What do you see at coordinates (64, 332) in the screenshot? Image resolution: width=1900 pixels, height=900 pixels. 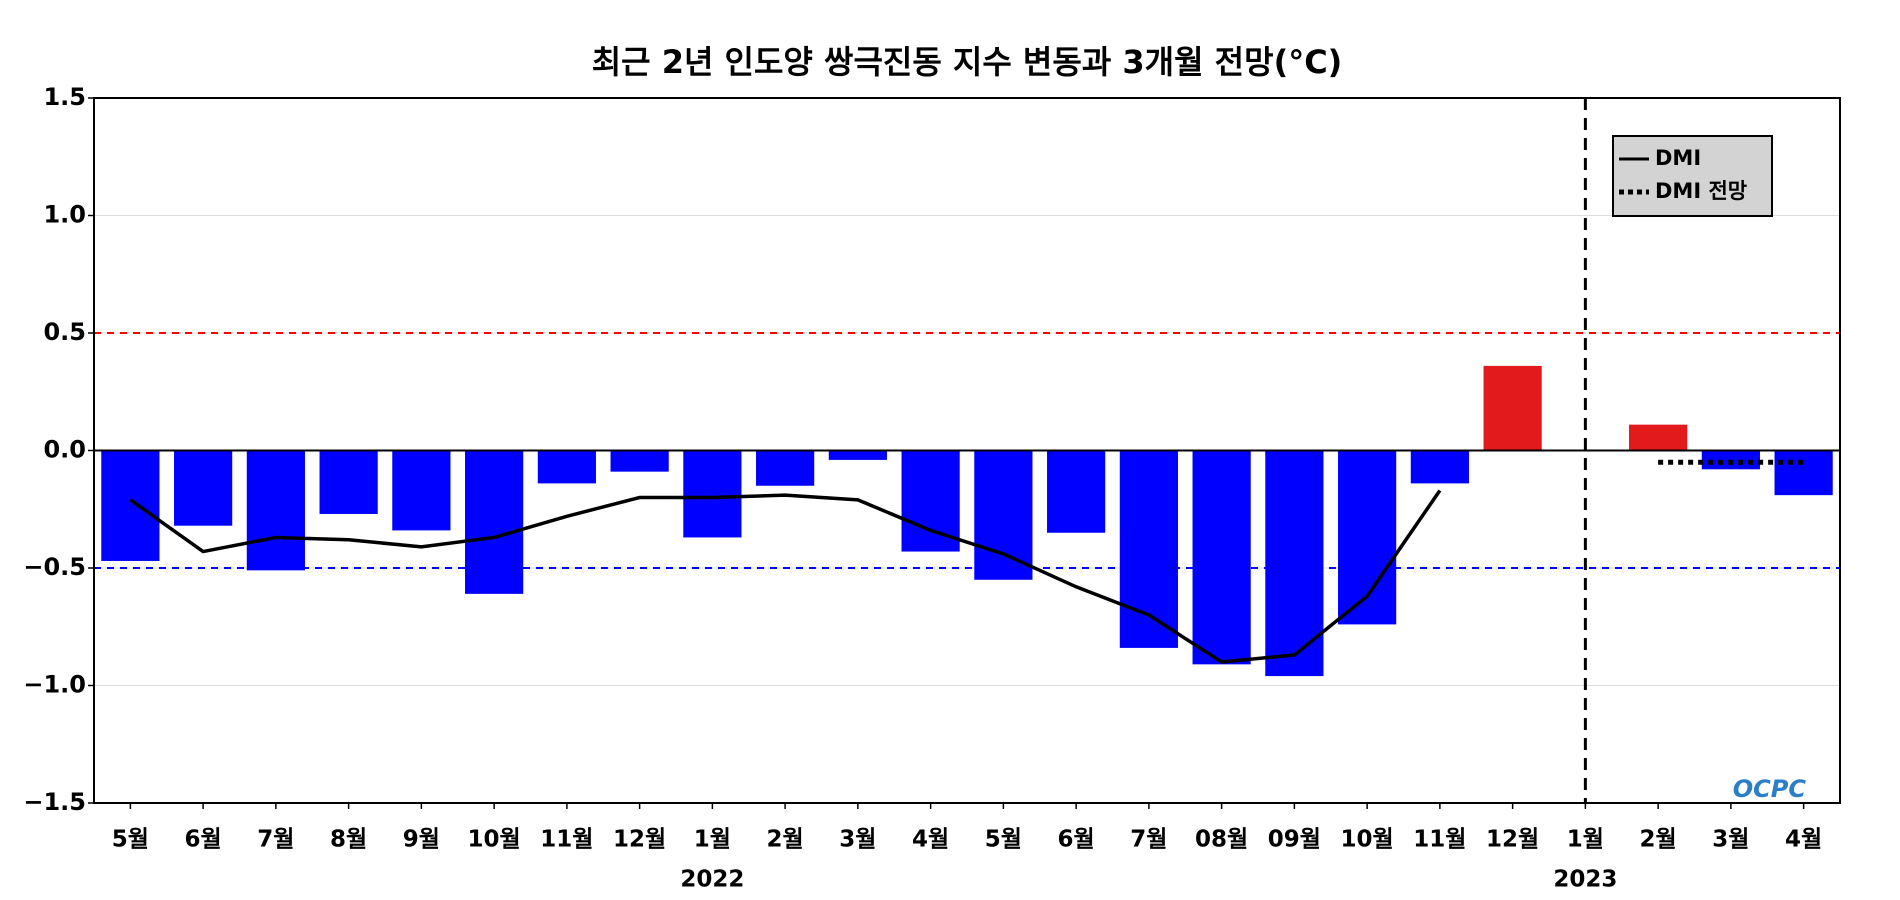 I see `y-tick-label: 0.5` at bounding box center [64, 332].